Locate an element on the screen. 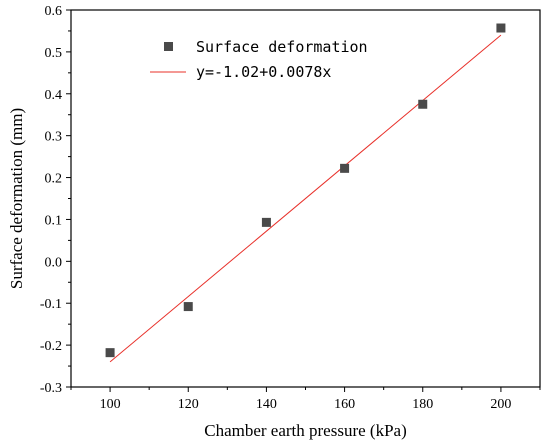 This screenshot has height=446, width=550. y-tick-label: -0.1 is located at coordinates (51, 304).